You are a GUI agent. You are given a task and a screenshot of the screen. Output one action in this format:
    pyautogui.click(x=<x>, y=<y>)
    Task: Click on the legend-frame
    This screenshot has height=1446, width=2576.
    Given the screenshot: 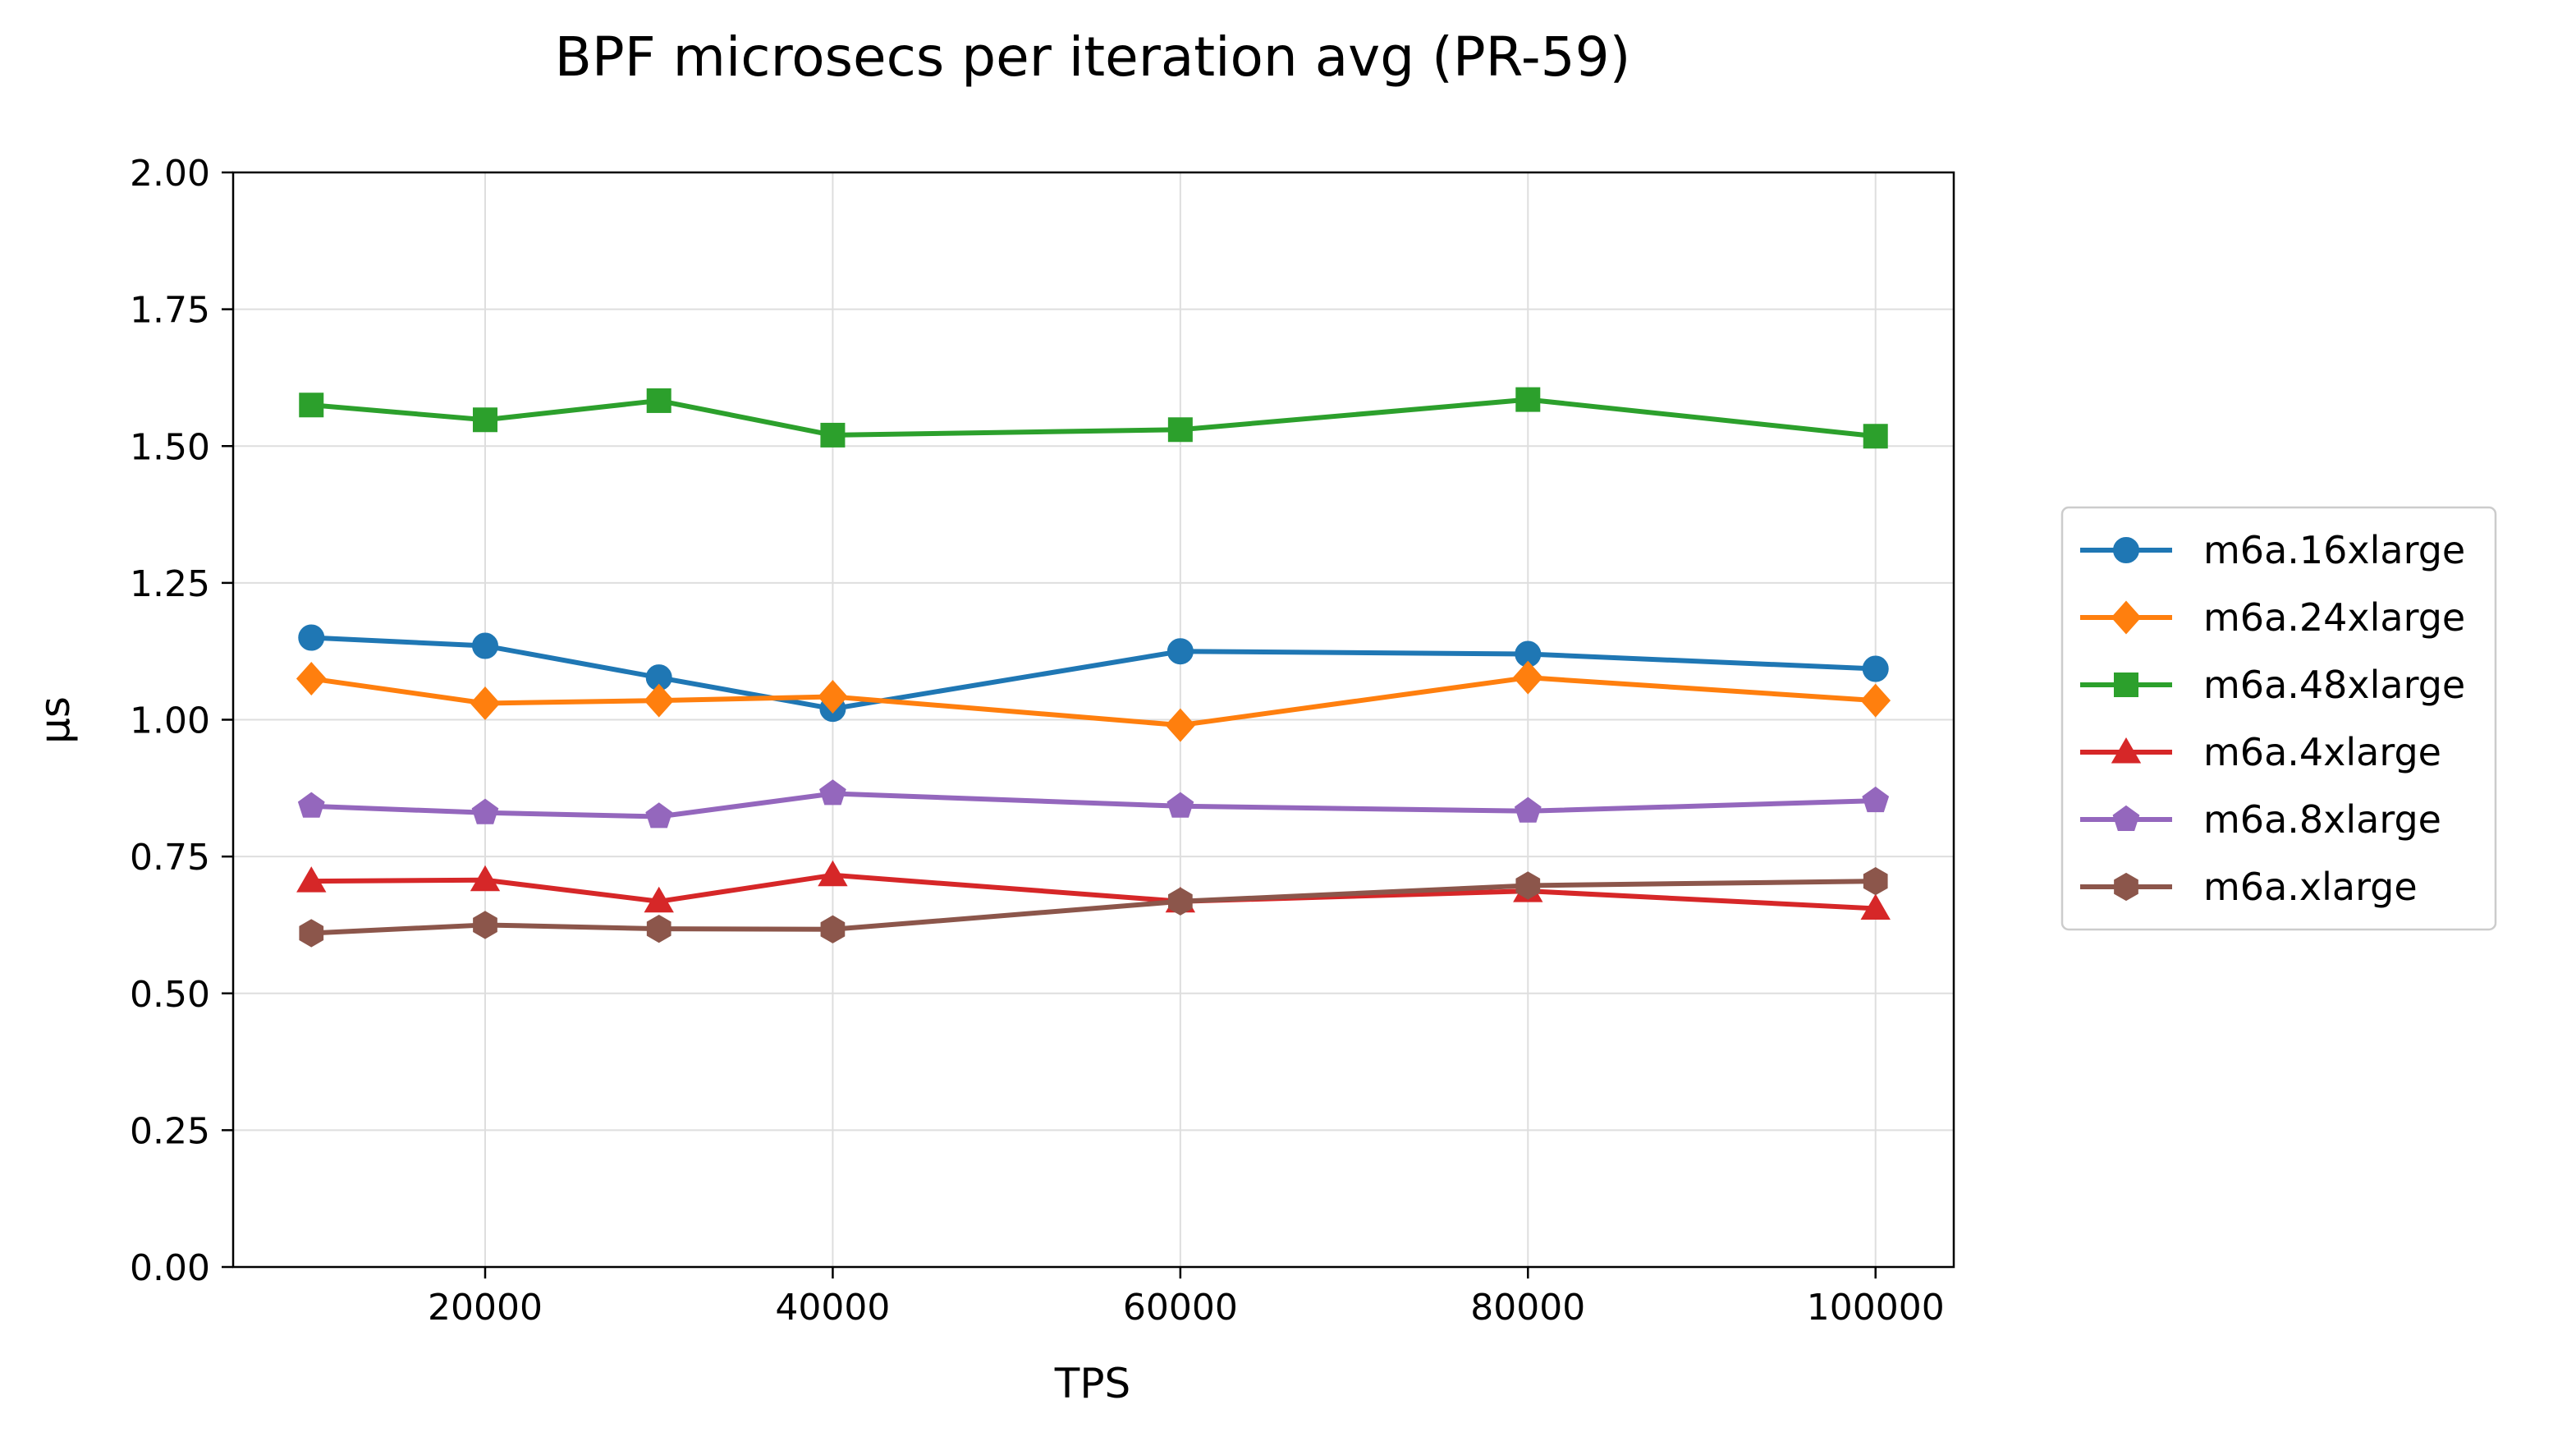 What is the action you would take?
    pyautogui.click(x=2279, y=718)
    